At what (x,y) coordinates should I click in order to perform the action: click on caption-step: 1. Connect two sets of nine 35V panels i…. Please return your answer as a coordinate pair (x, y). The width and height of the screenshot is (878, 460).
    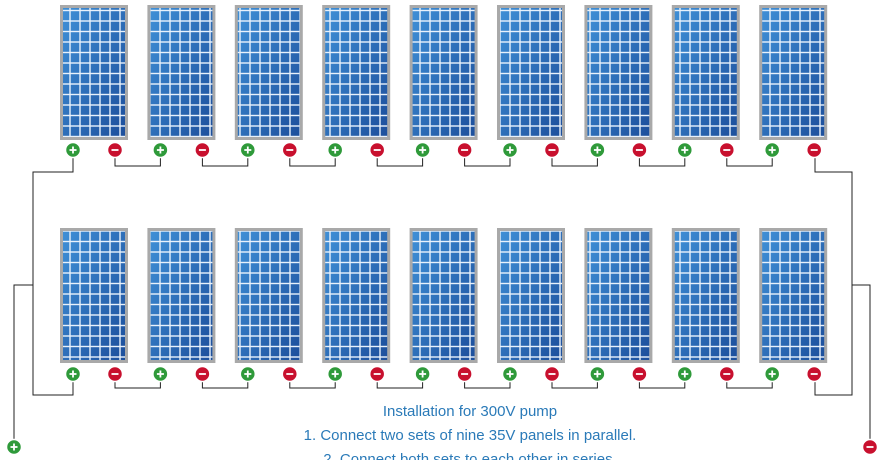
    Looking at the image, I should click on (470, 435).